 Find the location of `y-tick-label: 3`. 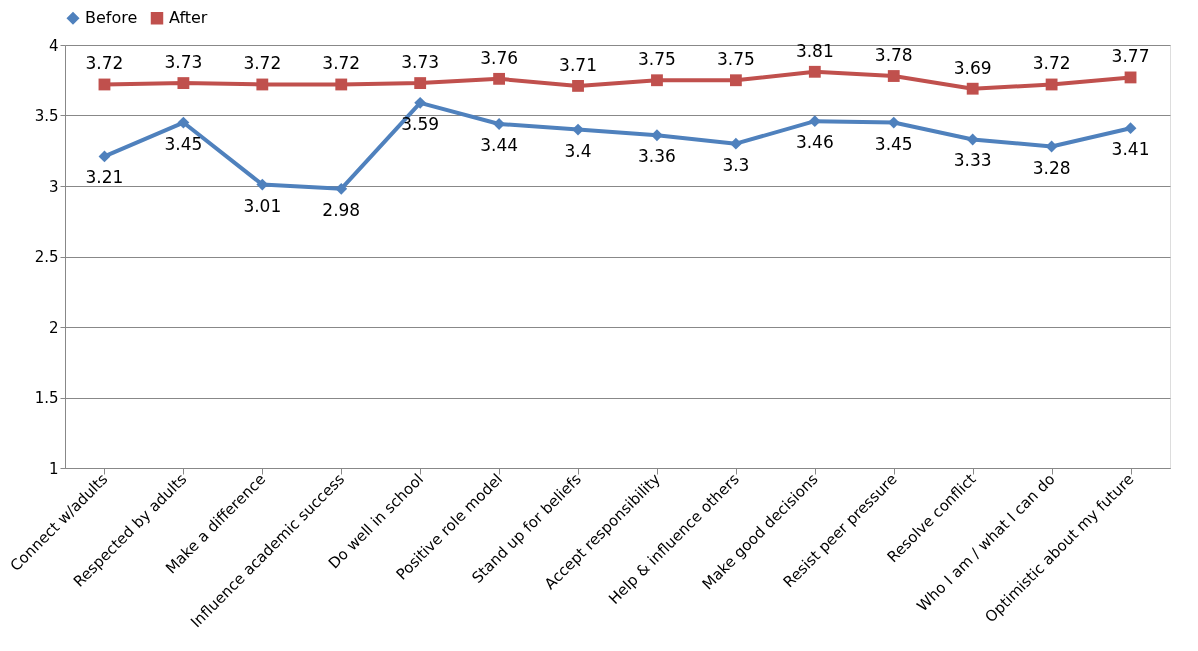

y-tick-label: 3 is located at coordinates (53, 186).